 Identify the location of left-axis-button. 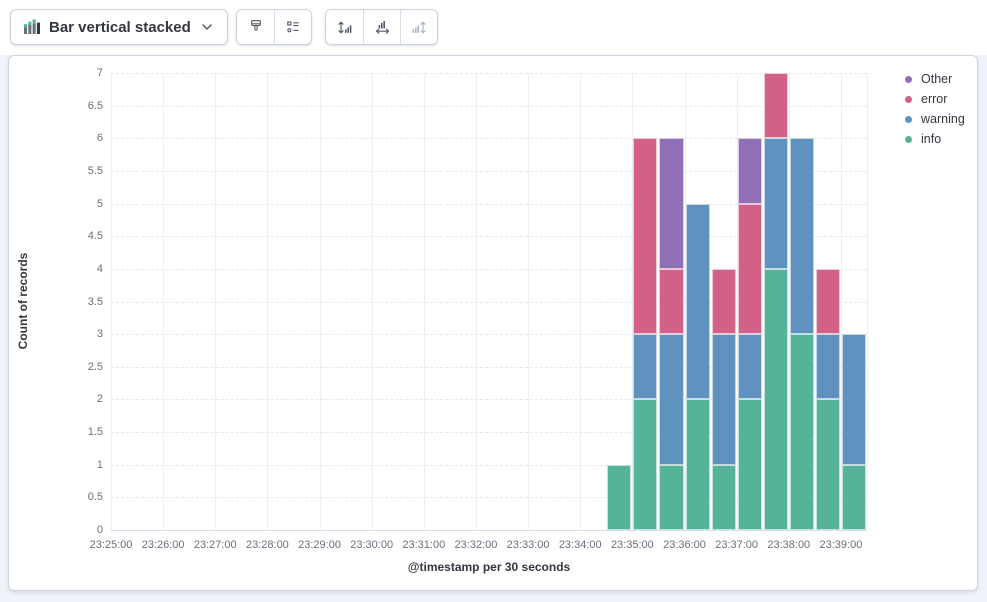
(344, 27).